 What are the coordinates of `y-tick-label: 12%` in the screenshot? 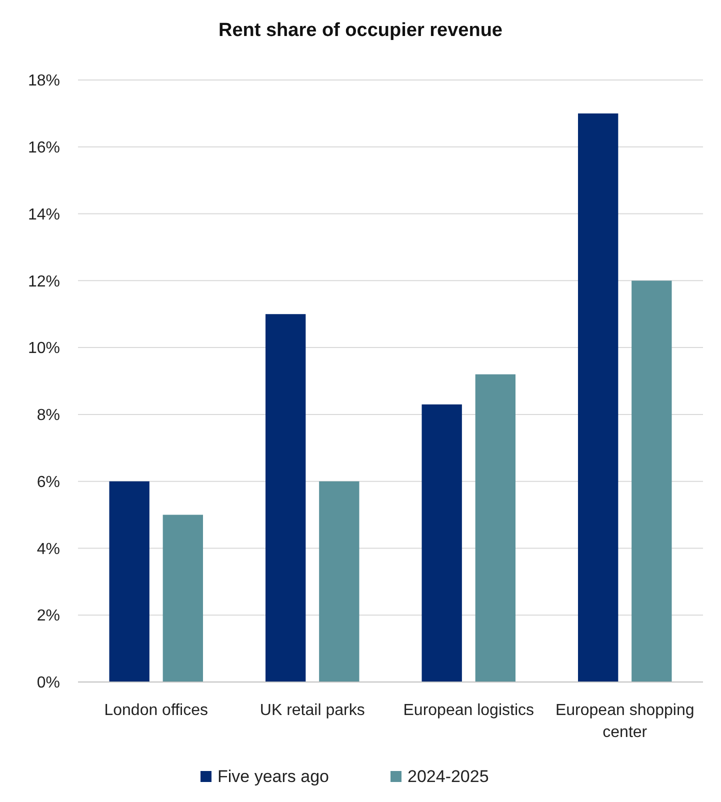 It's located at (44, 281).